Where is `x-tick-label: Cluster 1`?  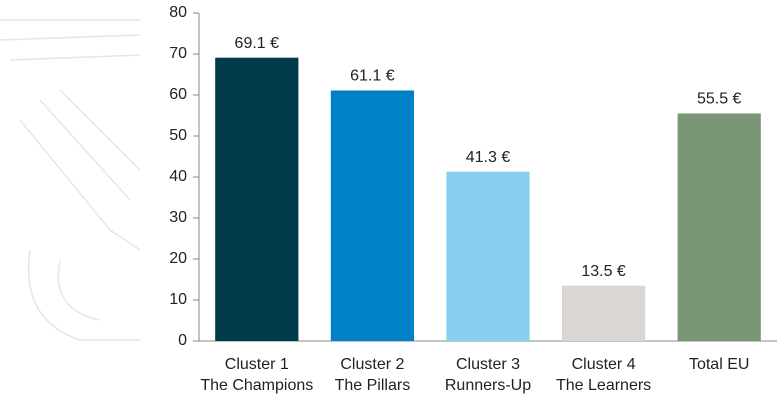 x-tick-label: Cluster 1 is located at coordinates (257, 364).